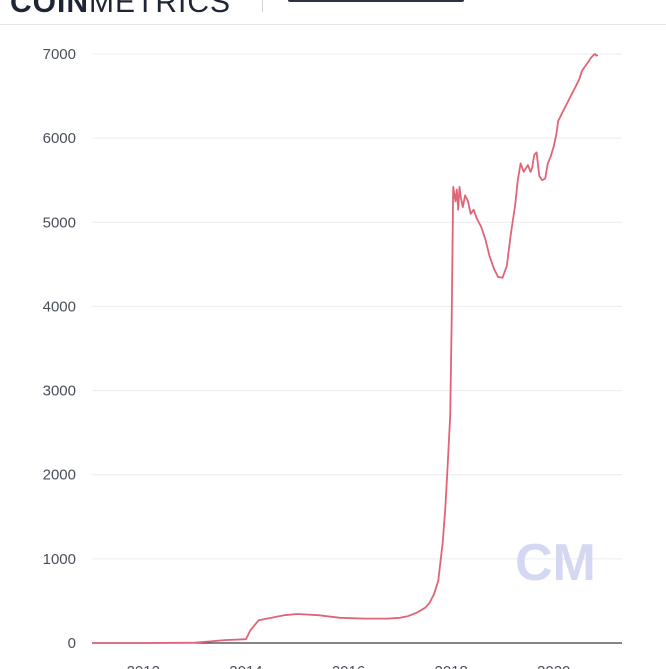  What do you see at coordinates (333, 13) in the screenshot?
I see `header: COINMETRICS` at bounding box center [333, 13].